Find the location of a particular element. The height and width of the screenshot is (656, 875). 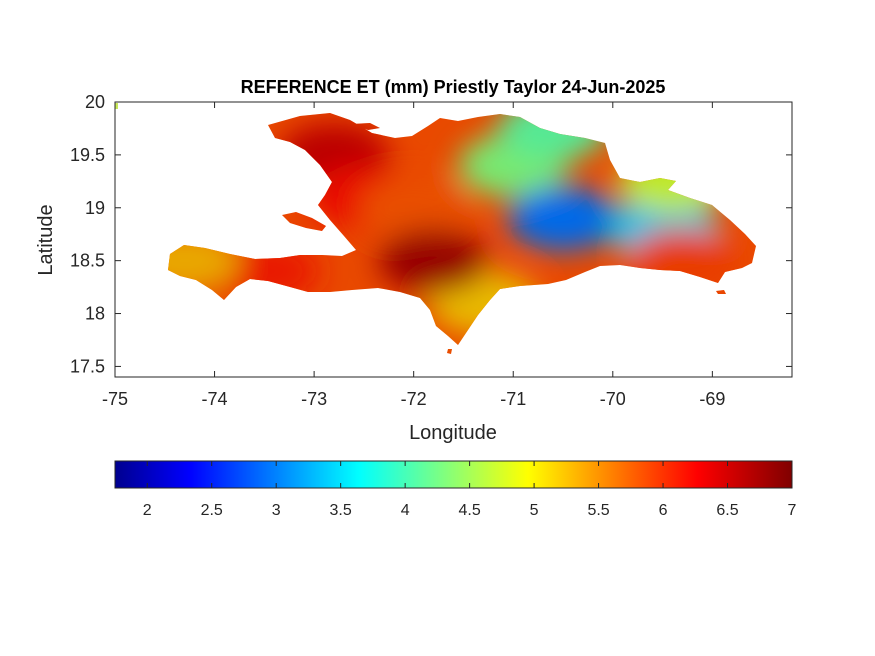

colorbar-gradient is located at coordinates (453, 474).